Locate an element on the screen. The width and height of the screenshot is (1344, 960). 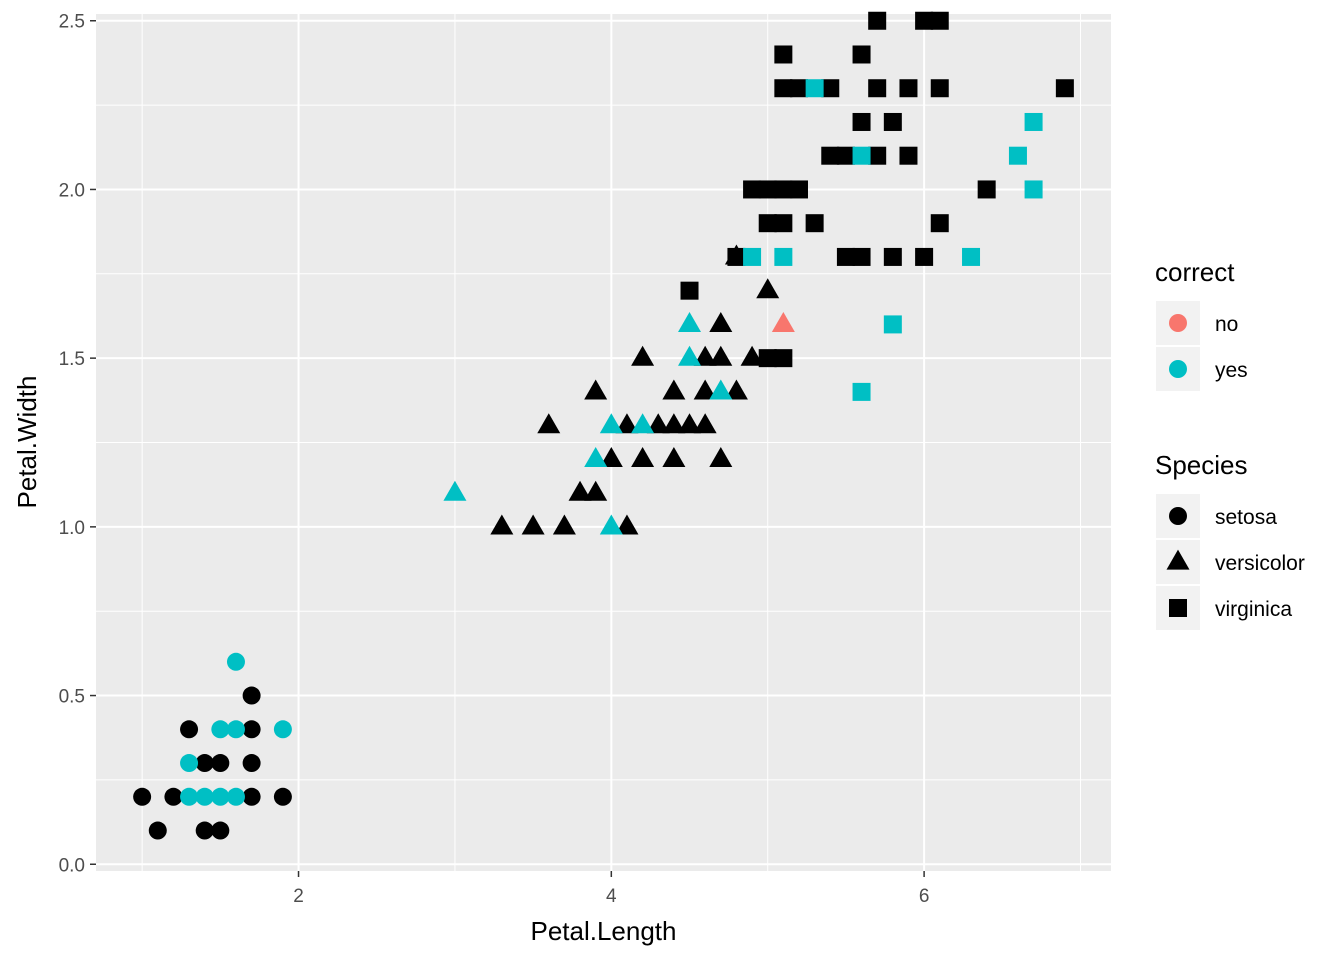
legend-key-no is located at coordinates (1178, 323).